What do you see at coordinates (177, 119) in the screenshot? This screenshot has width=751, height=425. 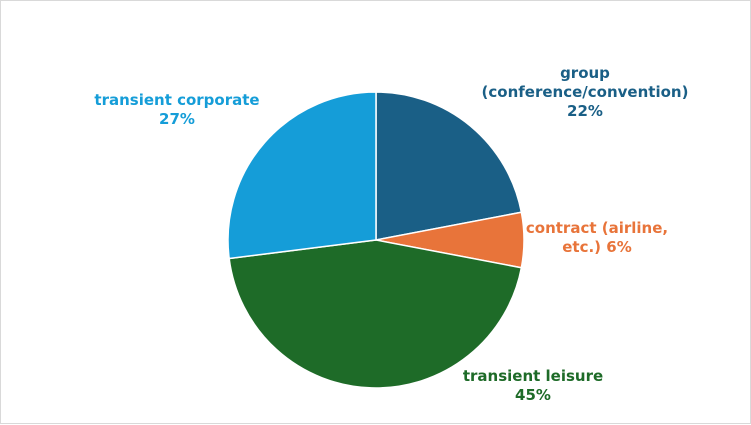 I see `slice-3-percent-label: 27%` at bounding box center [177, 119].